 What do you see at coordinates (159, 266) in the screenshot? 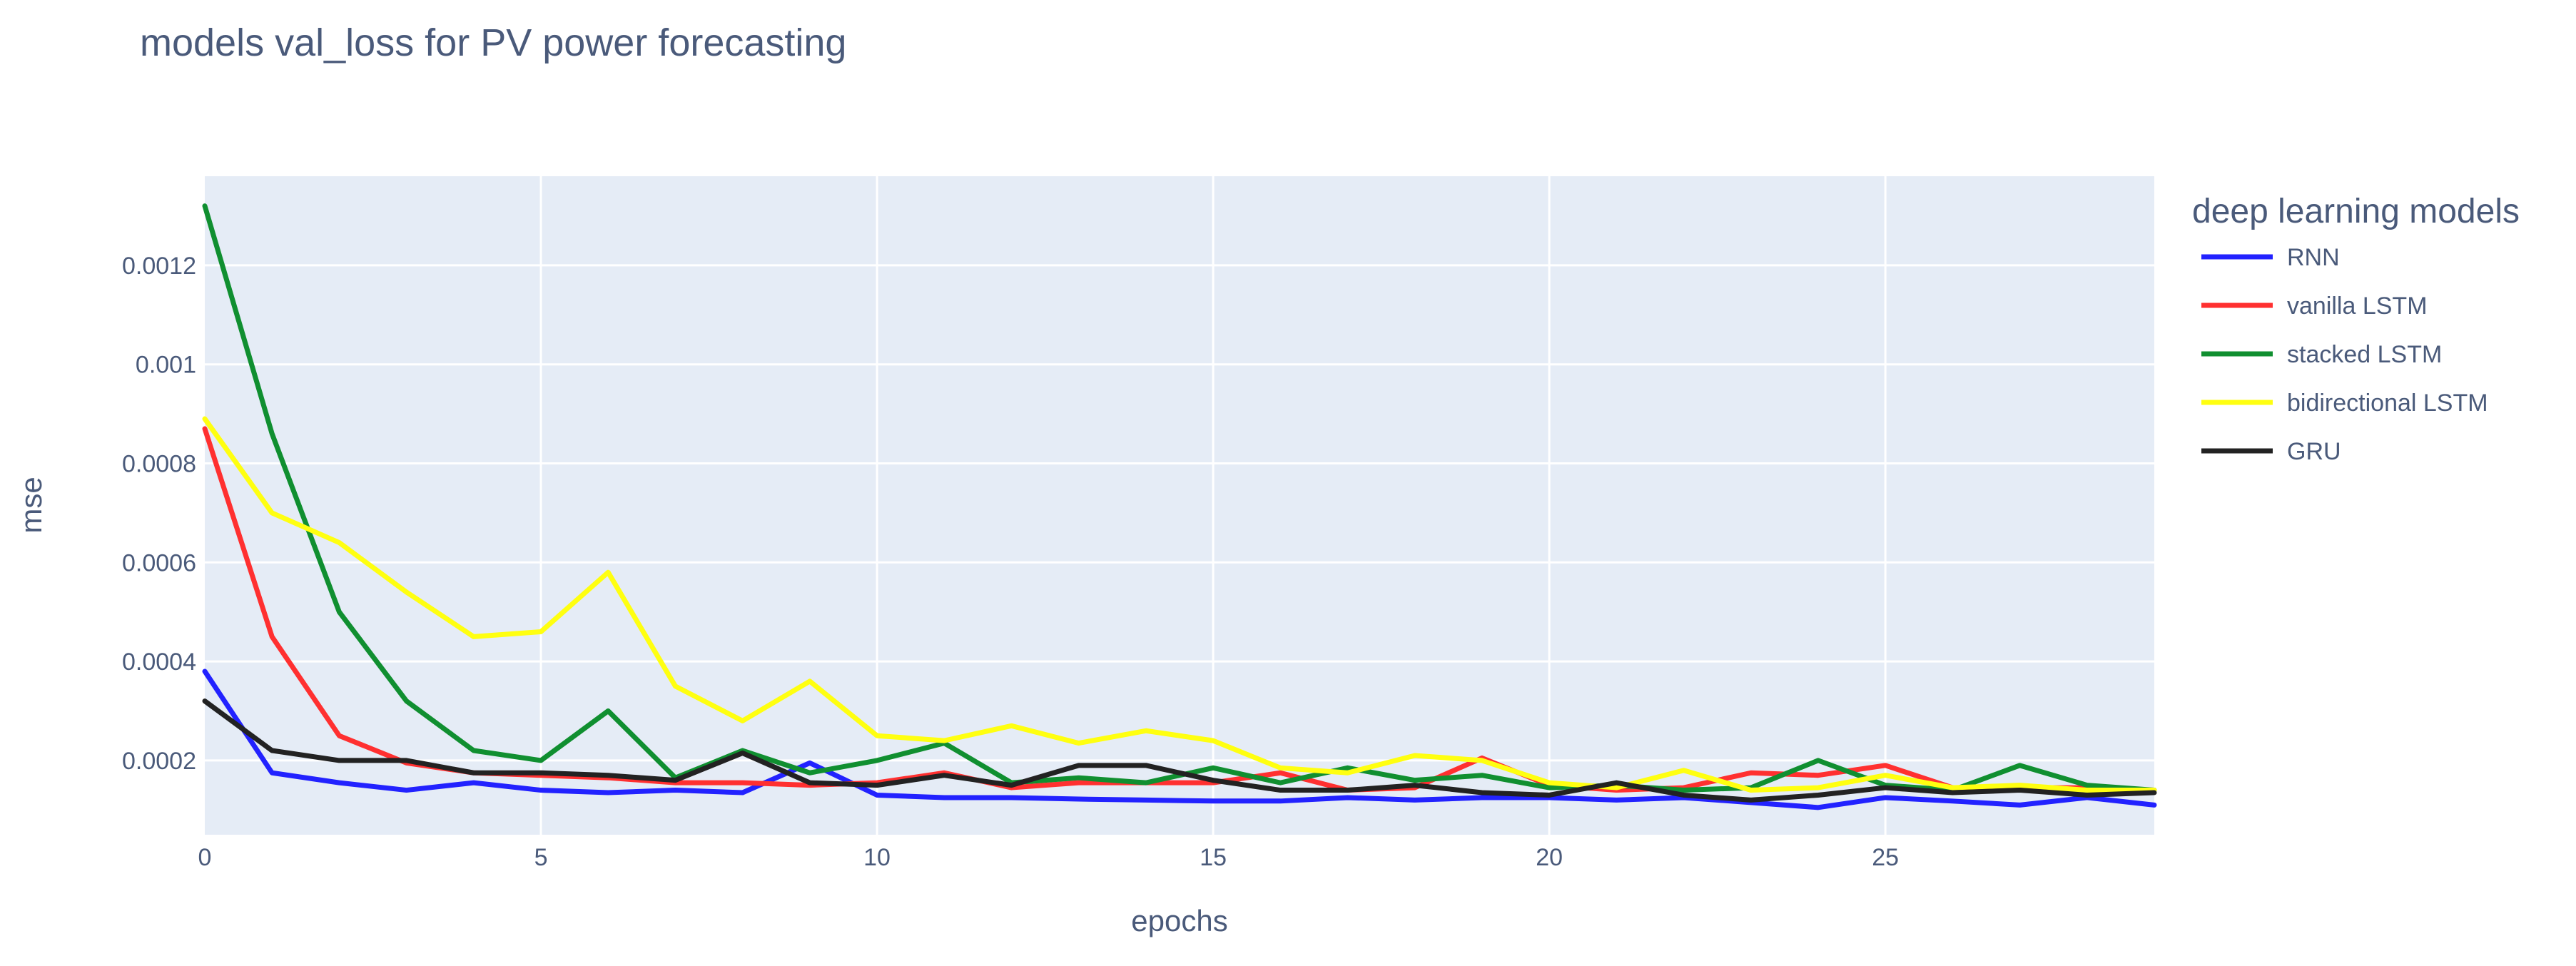
I see `y-tick-label: 0.0012` at bounding box center [159, 266].